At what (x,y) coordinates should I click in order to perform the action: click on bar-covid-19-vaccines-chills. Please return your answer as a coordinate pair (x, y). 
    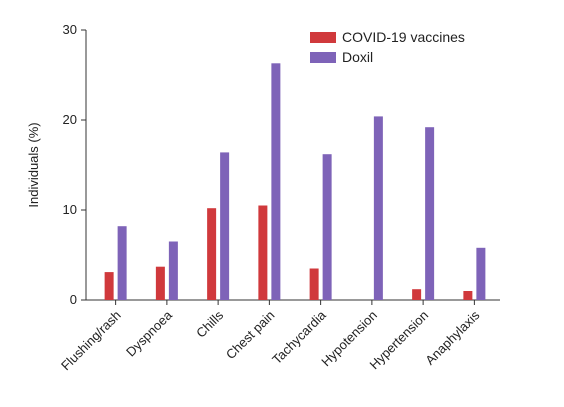
    Looking at the image, I should click on (212, 254).